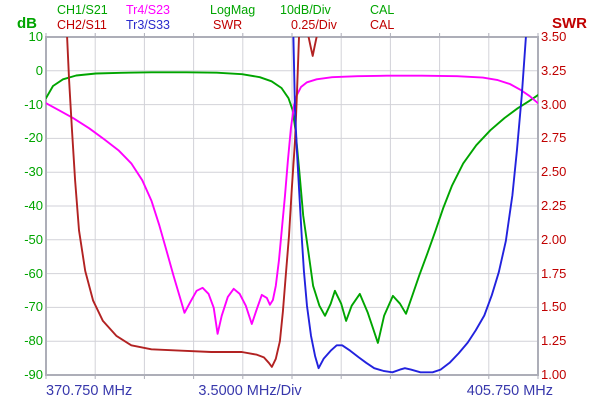 The height and width of the screenshot is (407, 600). Describe the element at coordinates (35, 36) in the screenshot. I see `left-axis-tick-label: 10` at that location.